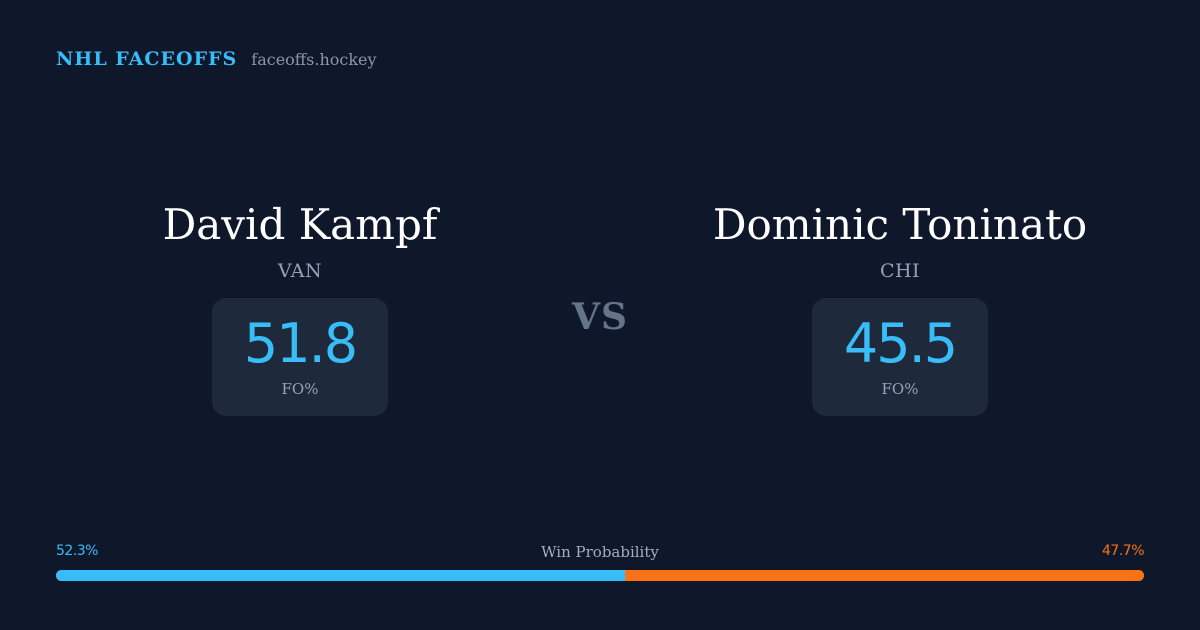 This screenshot has width=1200, height=630. Describe the element at coordinates (900, 271) in the screenshot. I see `team-abbreviation: CHI` at that location.